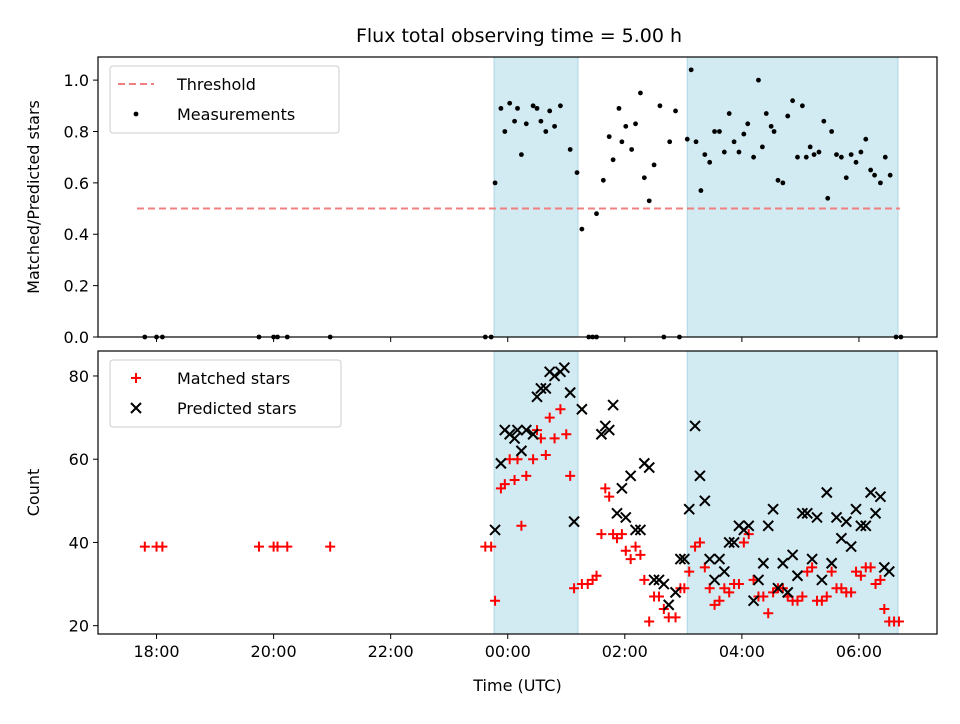 This screenshot has width=960, height=724. Describe the element at coordinates (516, 685) in the screenshot. I see `x-axis-label: Time (UTC)` at that location.